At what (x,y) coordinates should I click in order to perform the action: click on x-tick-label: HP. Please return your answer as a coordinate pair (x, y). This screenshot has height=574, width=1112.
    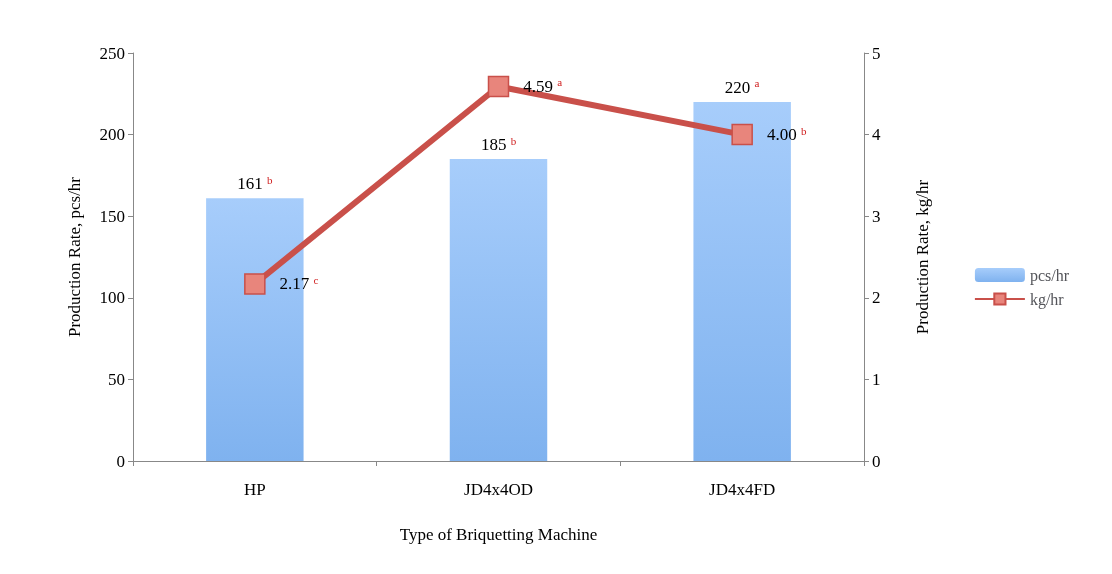
    Looking at the image, I should click on (254, 489).